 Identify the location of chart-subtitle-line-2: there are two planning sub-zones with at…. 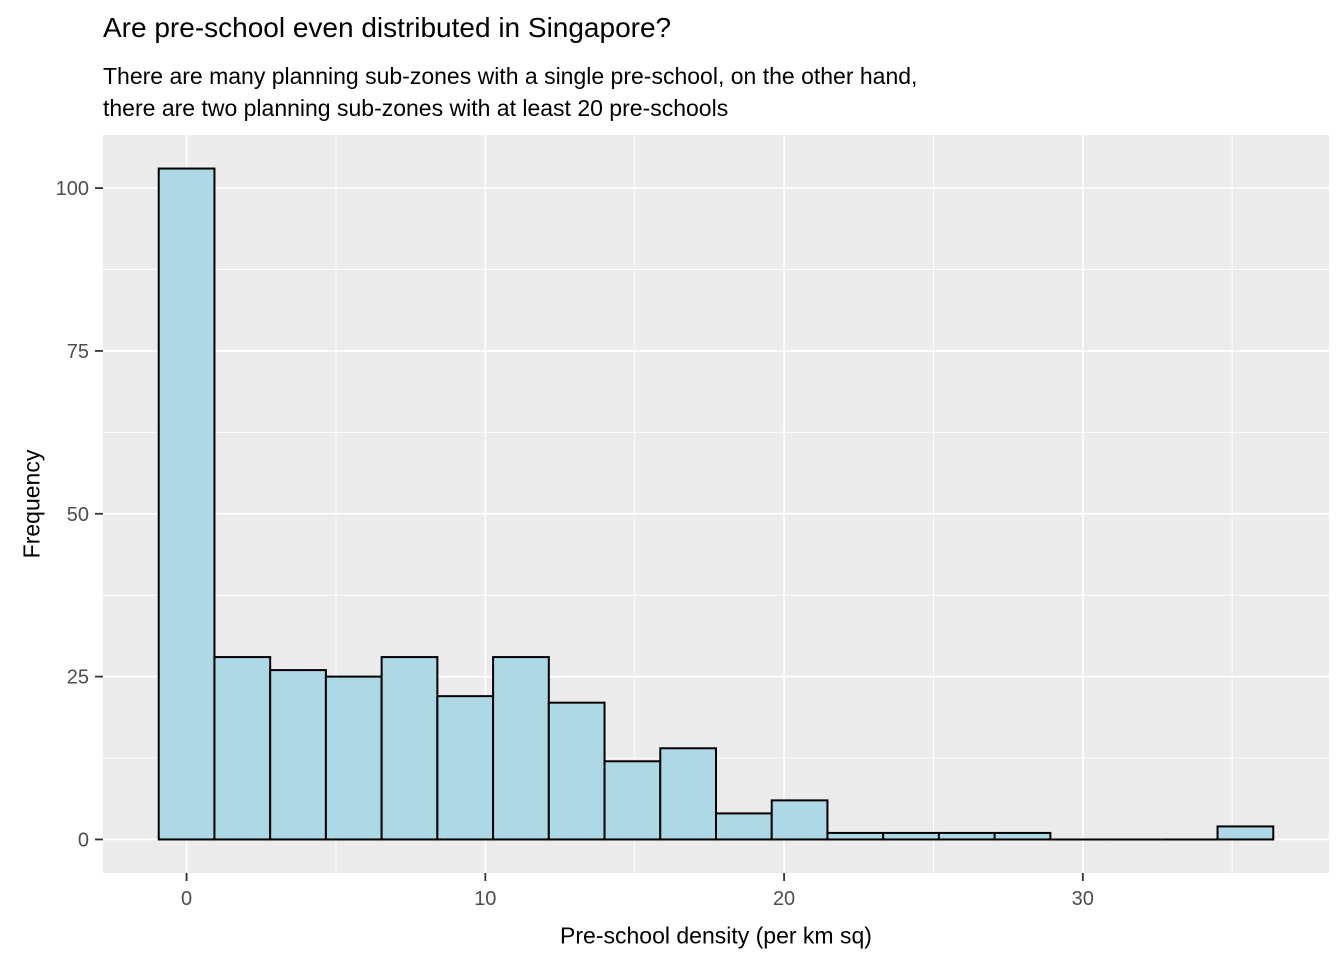
(416, 108).